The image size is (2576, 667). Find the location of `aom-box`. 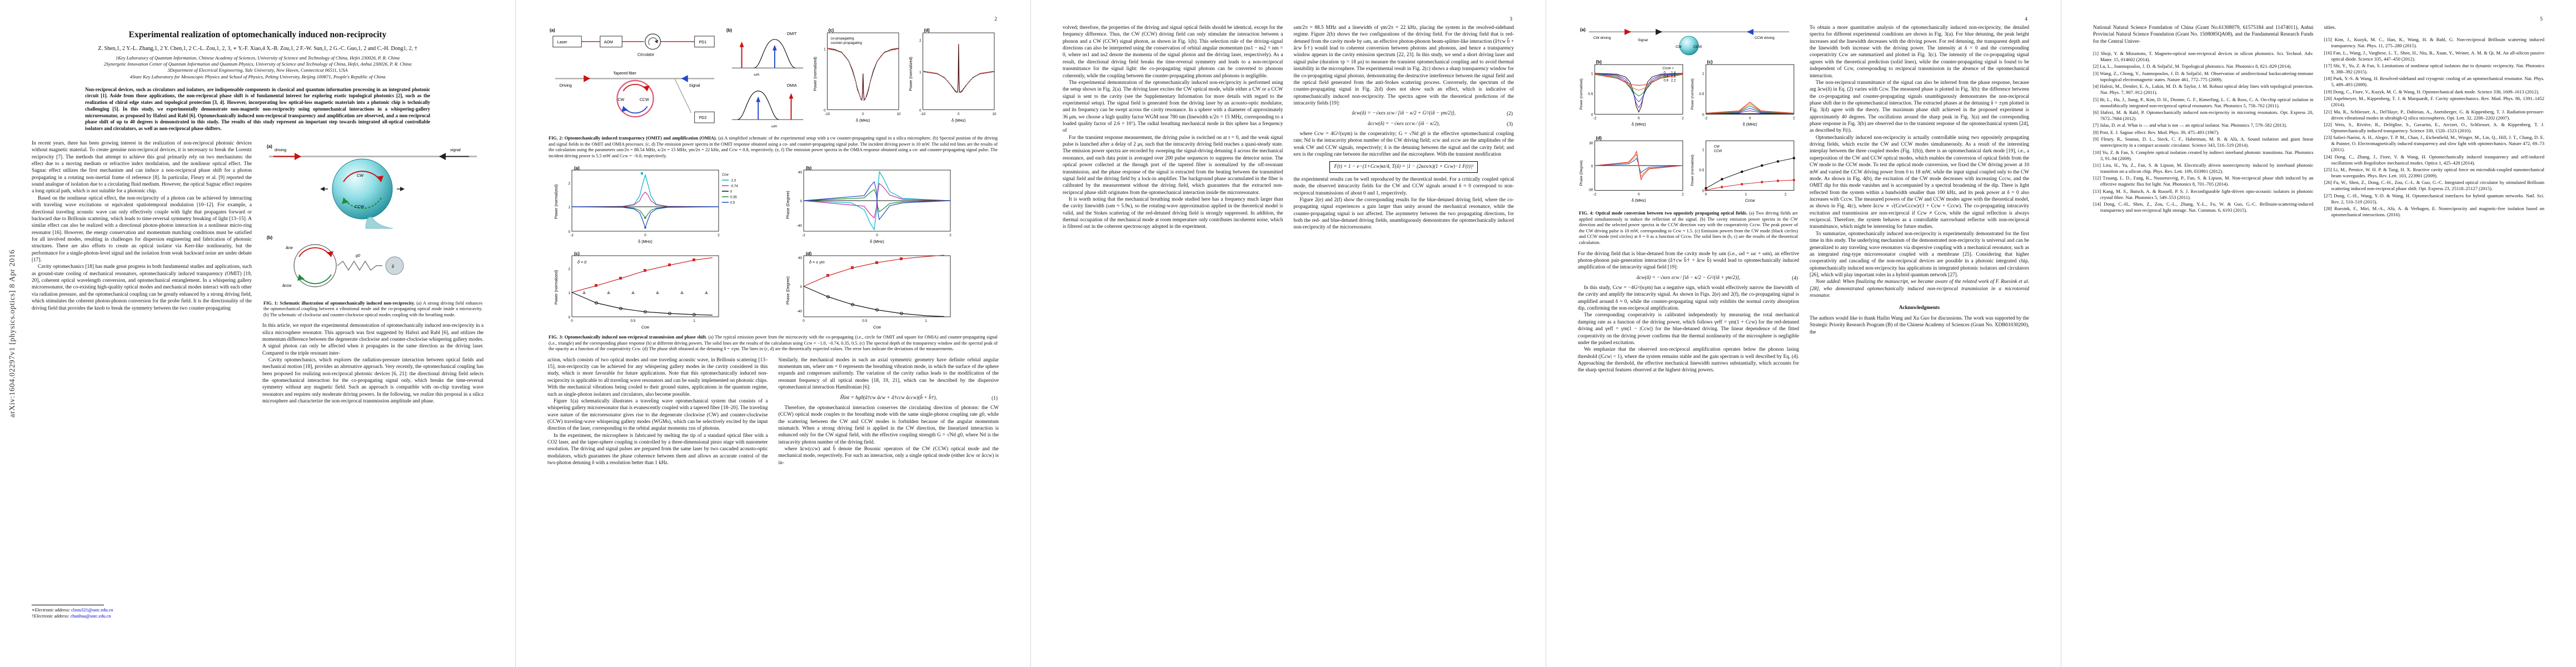

aom-box is located at coordinates (611, 42).